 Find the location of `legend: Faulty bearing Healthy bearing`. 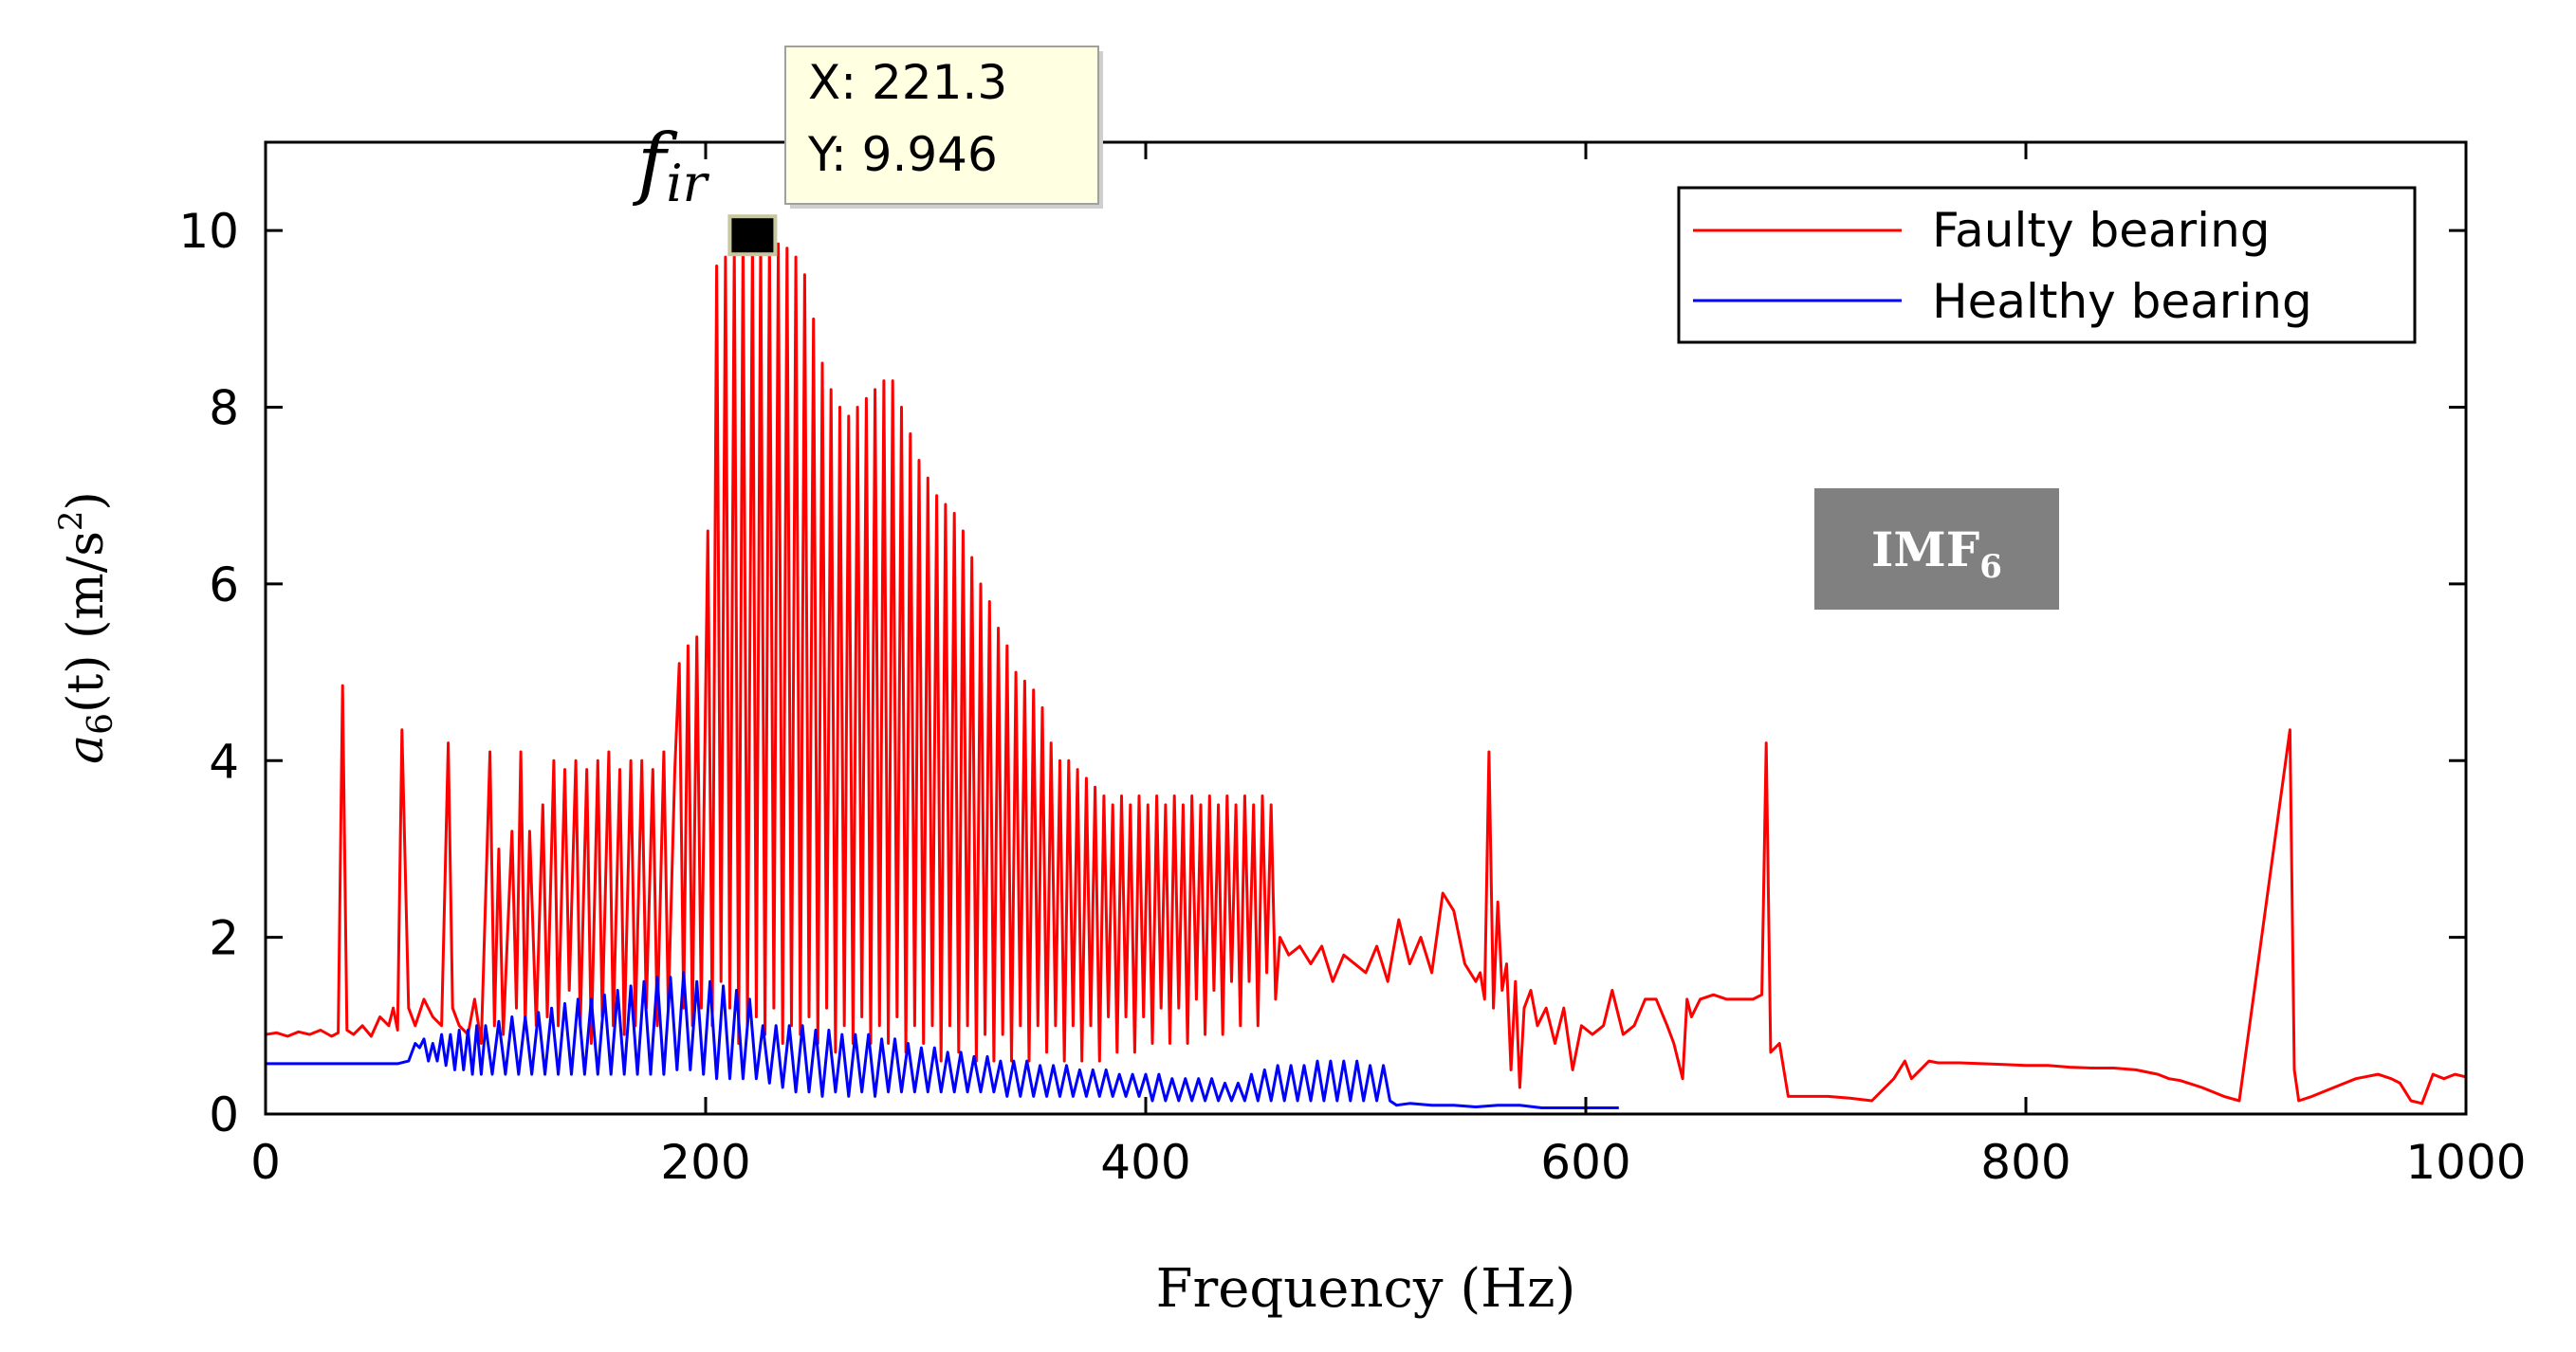

legend: Faulty bearing Healthy bearing is located at coordinates (2047, 265).